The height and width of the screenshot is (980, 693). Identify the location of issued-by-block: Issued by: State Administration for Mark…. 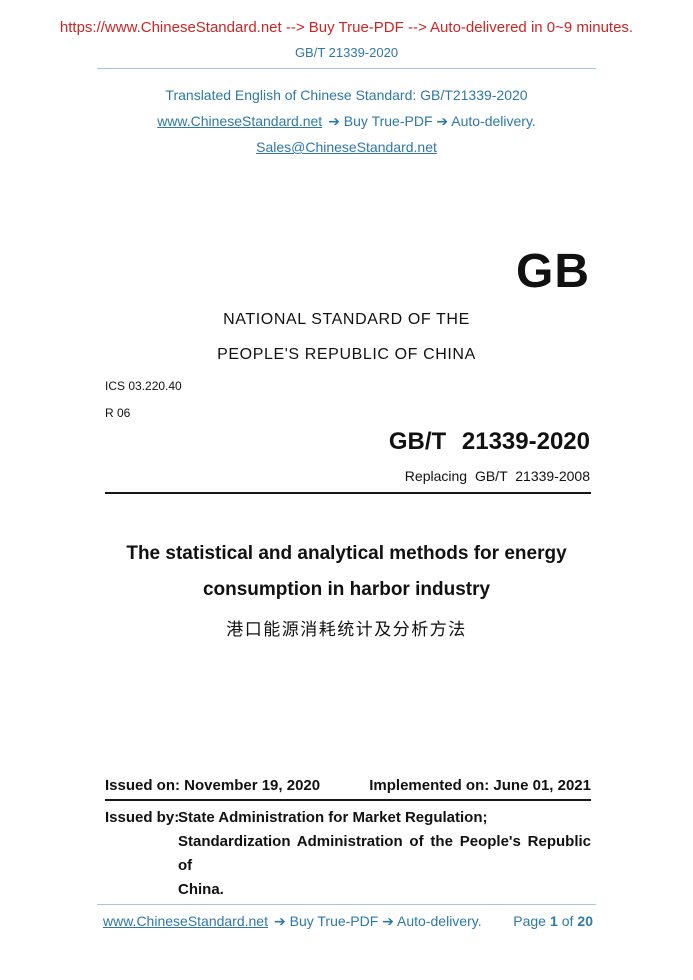
(348, 854).